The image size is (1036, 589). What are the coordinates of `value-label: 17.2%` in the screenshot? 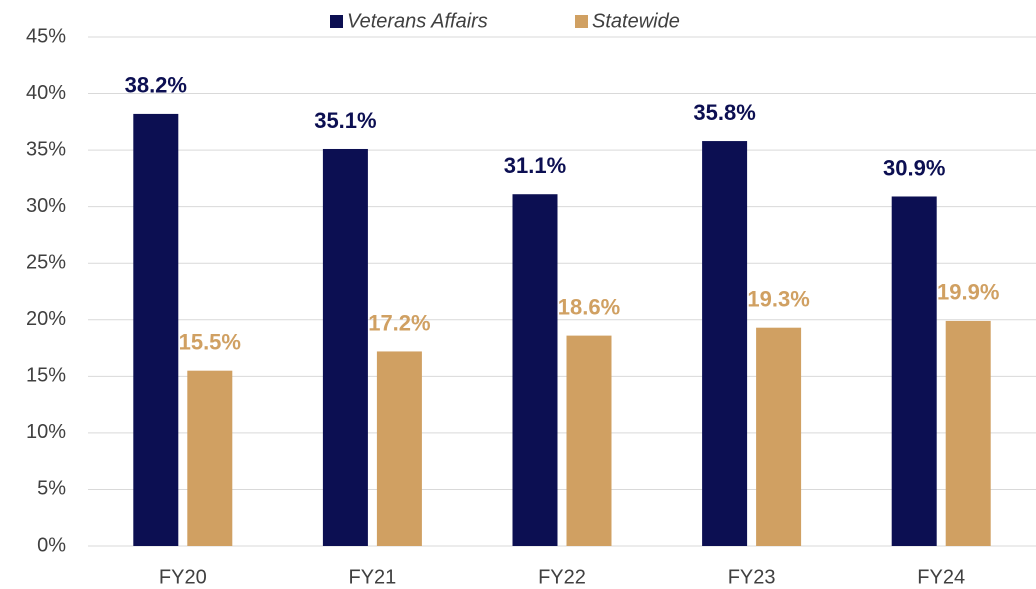 It's located at (399, 322).